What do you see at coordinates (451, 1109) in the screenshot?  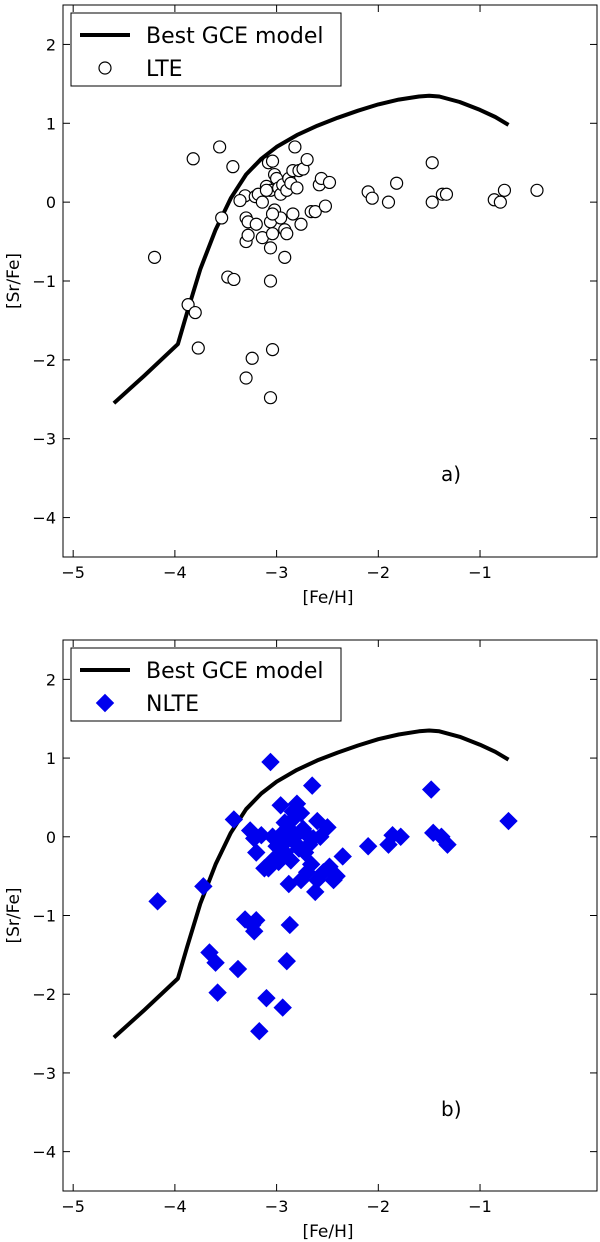 I see `panel-b-label: b)` at bounding box center [451, 1109].